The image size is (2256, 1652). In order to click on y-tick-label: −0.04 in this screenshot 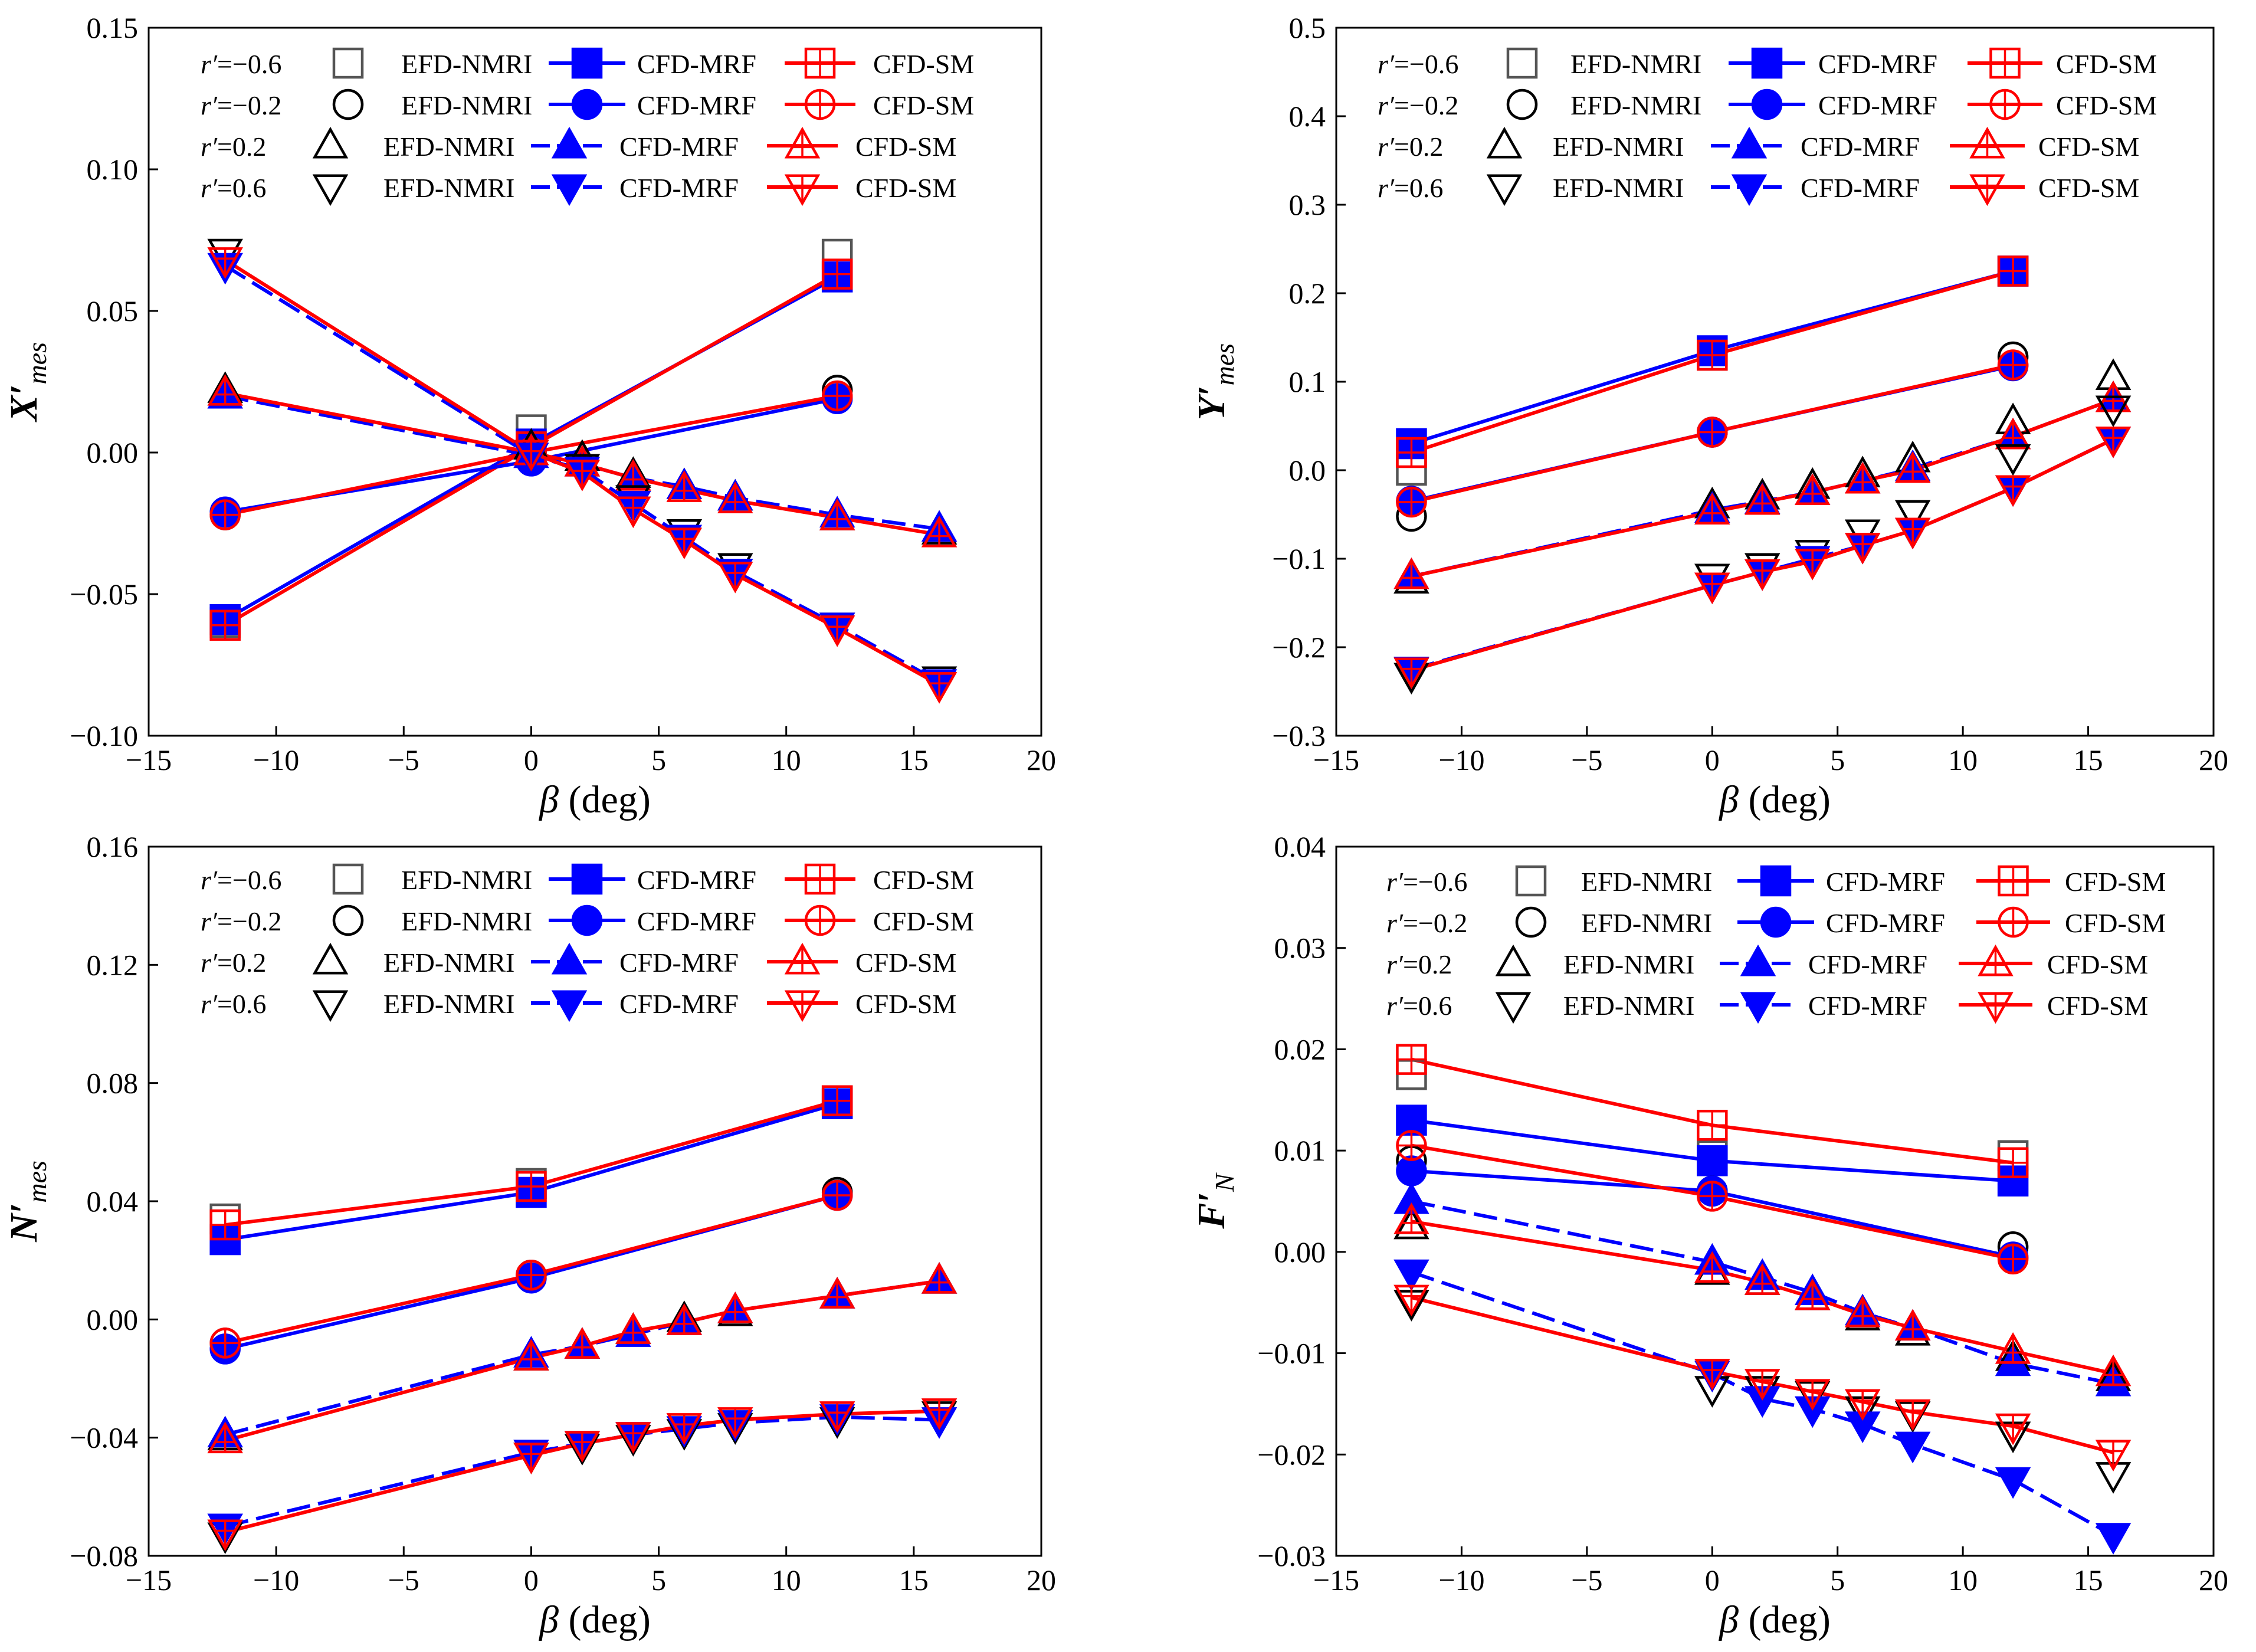, I will do `click(104, 1437)`.